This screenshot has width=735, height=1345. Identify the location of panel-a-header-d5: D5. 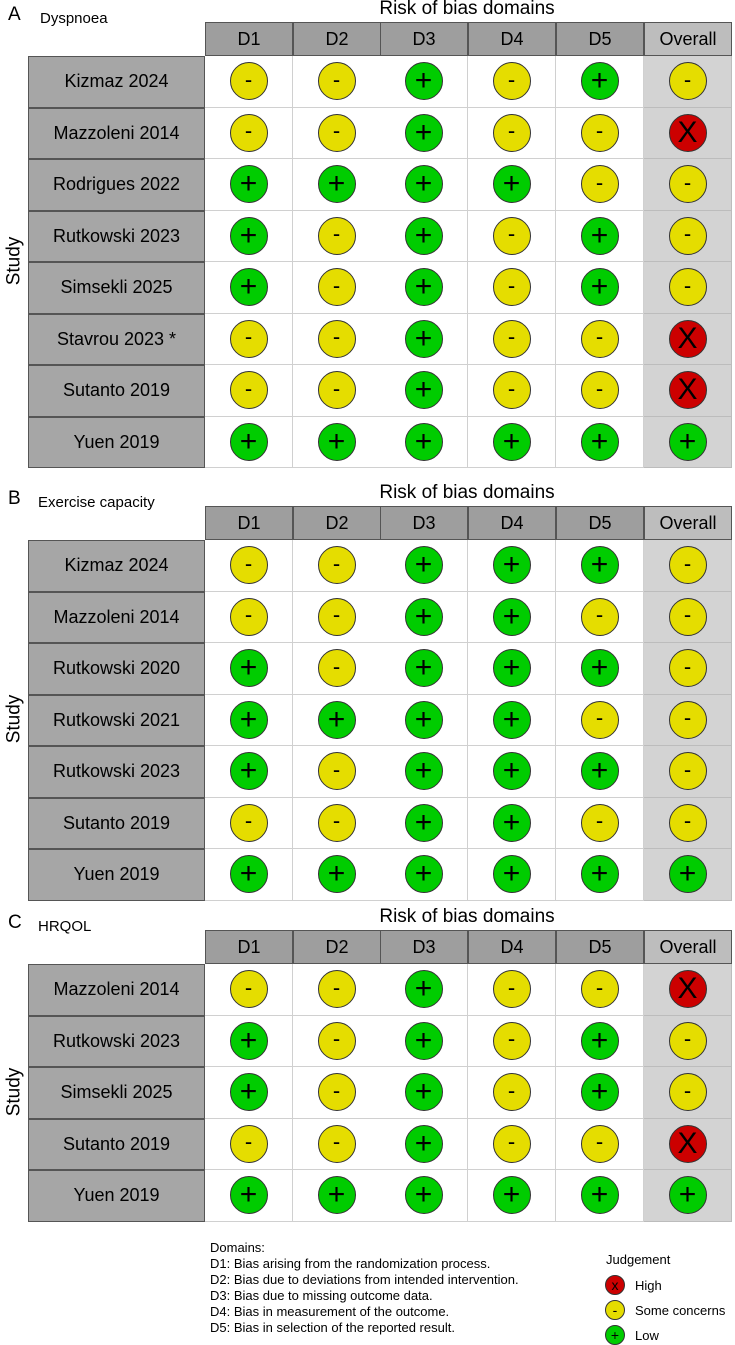
(600, 39).